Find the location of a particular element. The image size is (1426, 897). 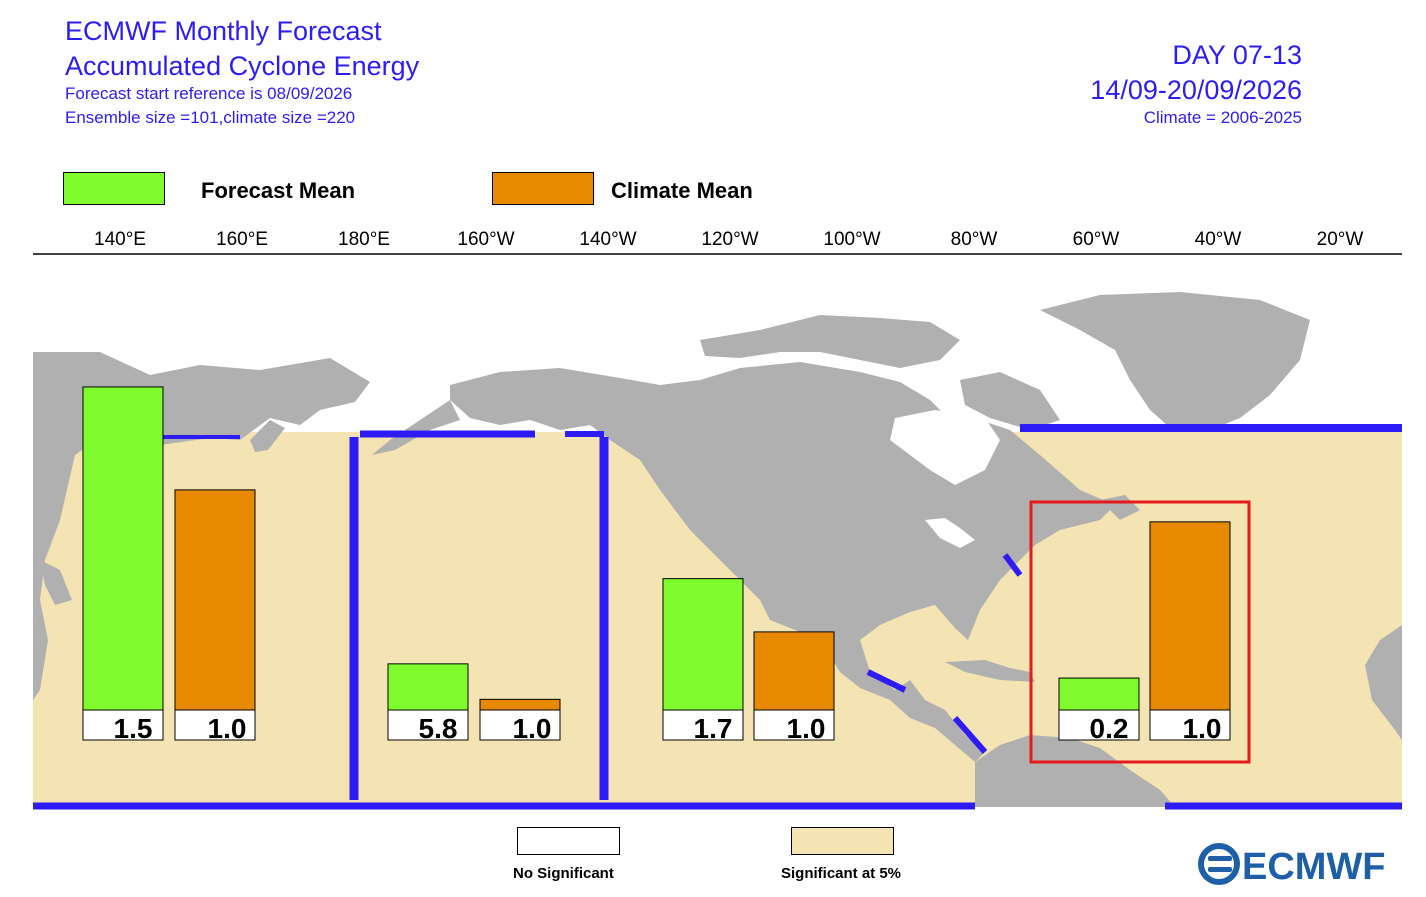

longitude-tick-label: 160°W is located at coordinates (485, 239).